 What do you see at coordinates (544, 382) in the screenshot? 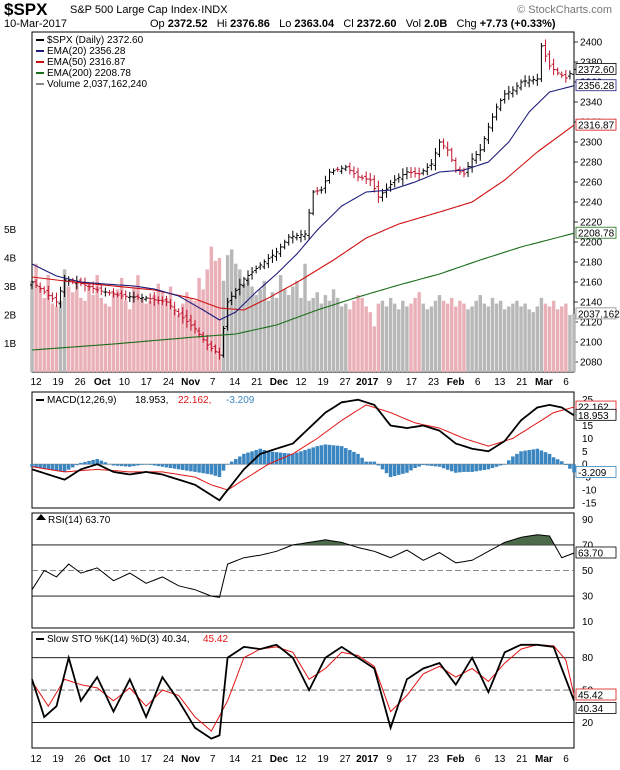
I see `price-x-tick-23: Mar` at bounding box center [544, 382].